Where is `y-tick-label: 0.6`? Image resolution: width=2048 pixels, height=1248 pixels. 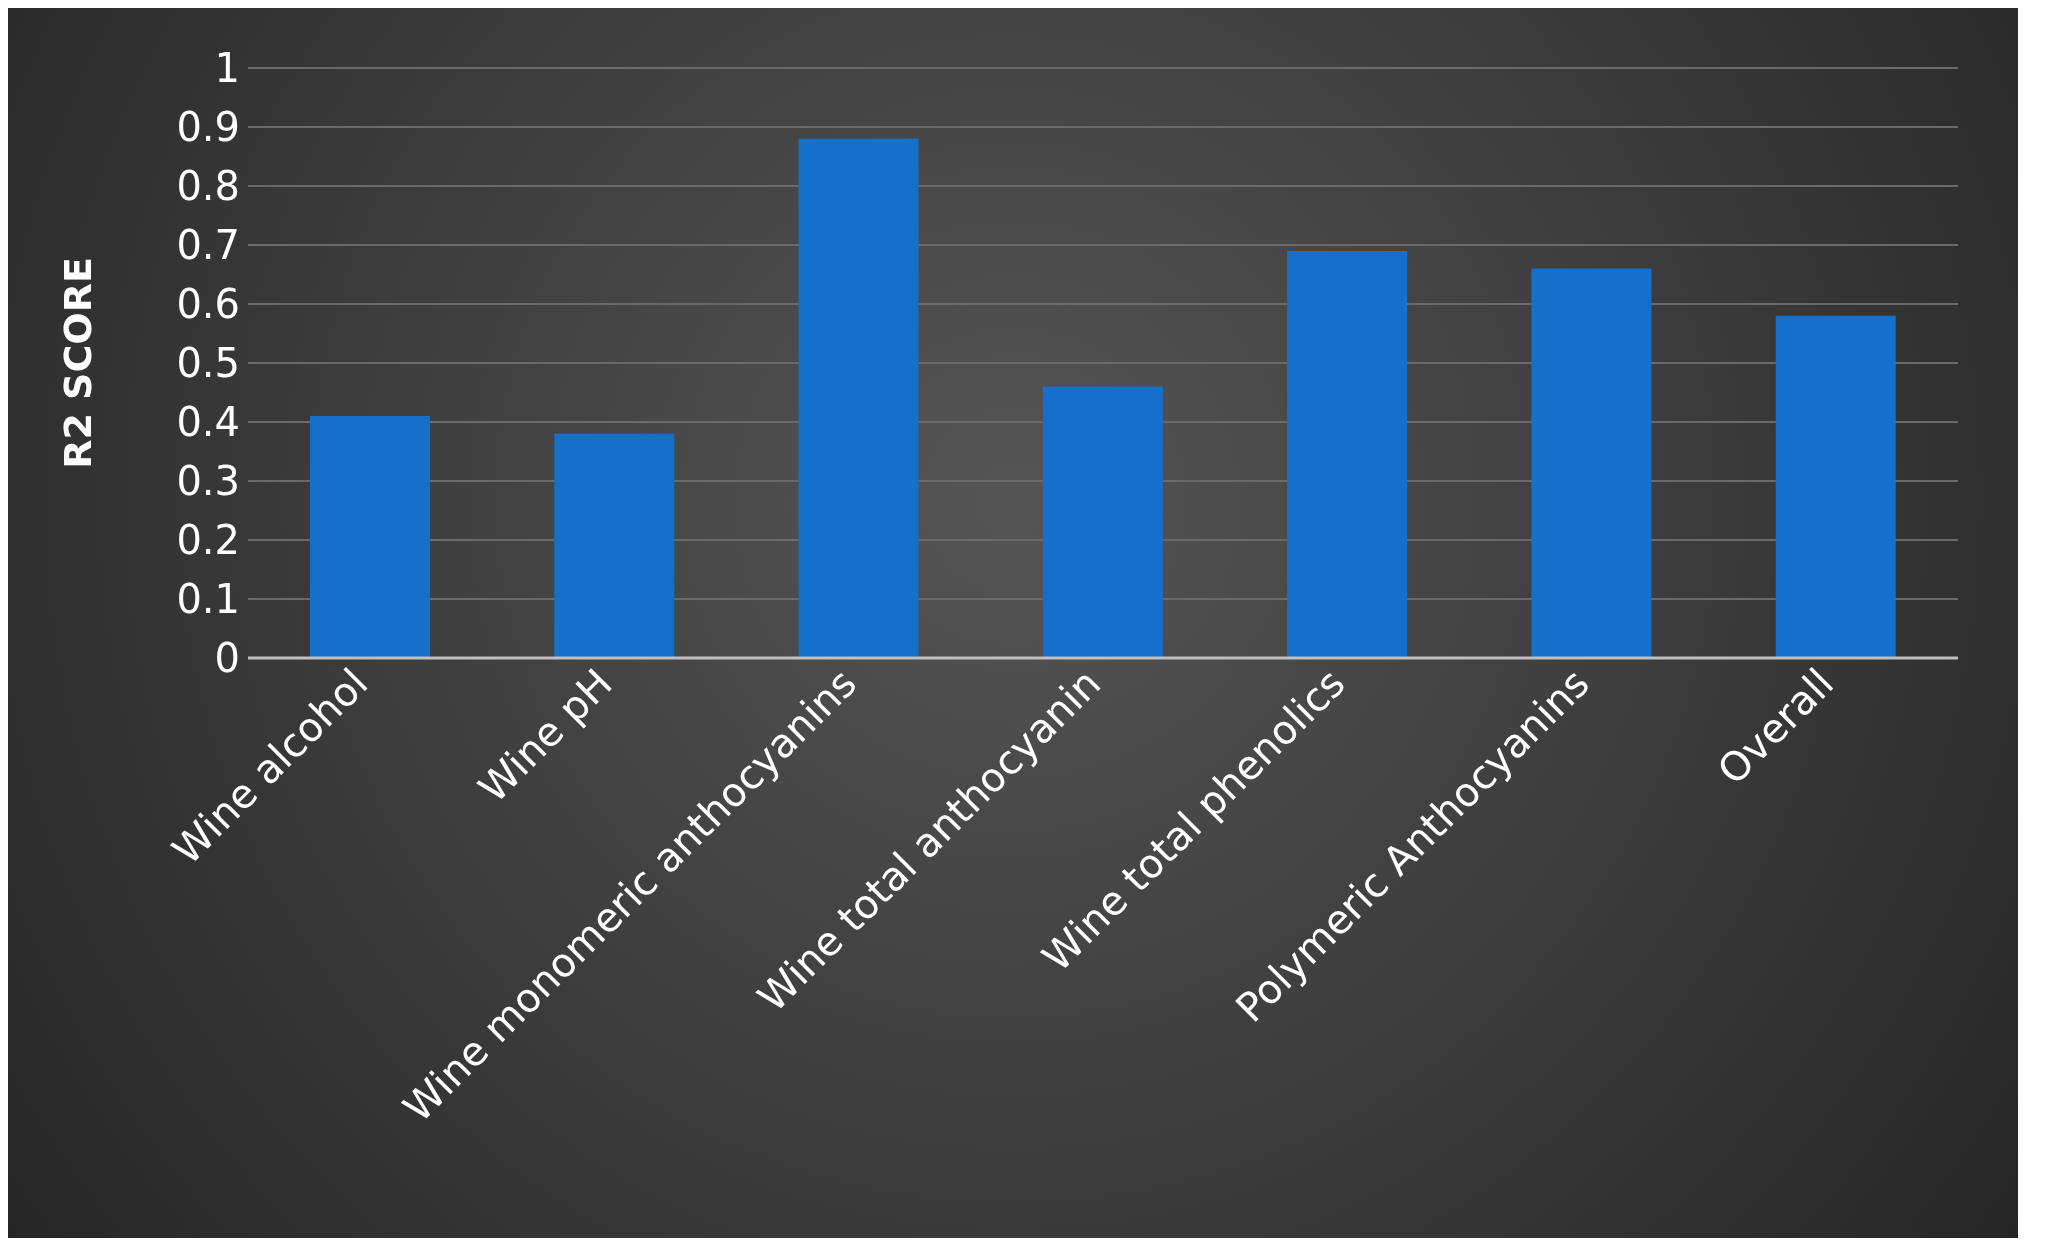
y-tick-label: 0.6 is located at coordinates (208, 304).